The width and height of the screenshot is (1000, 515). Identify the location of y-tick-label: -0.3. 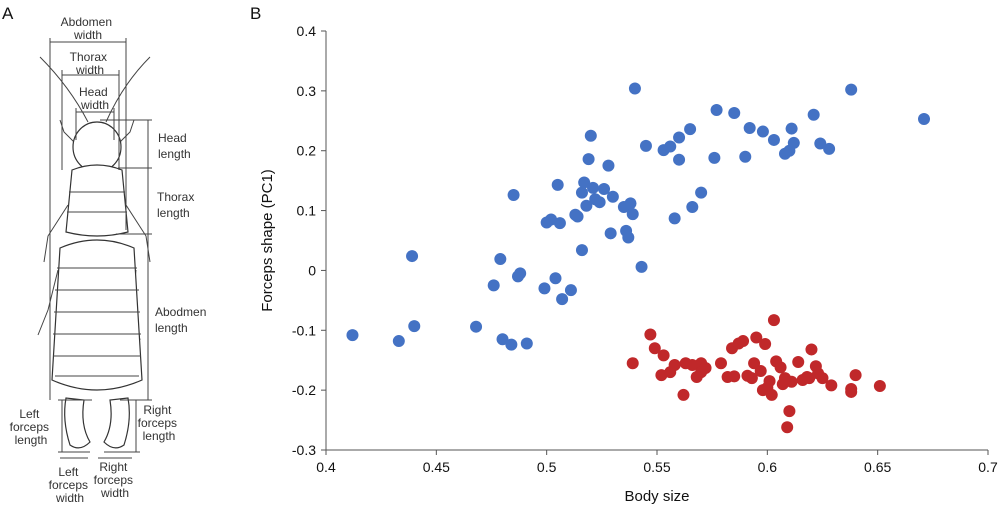
(304, 450).